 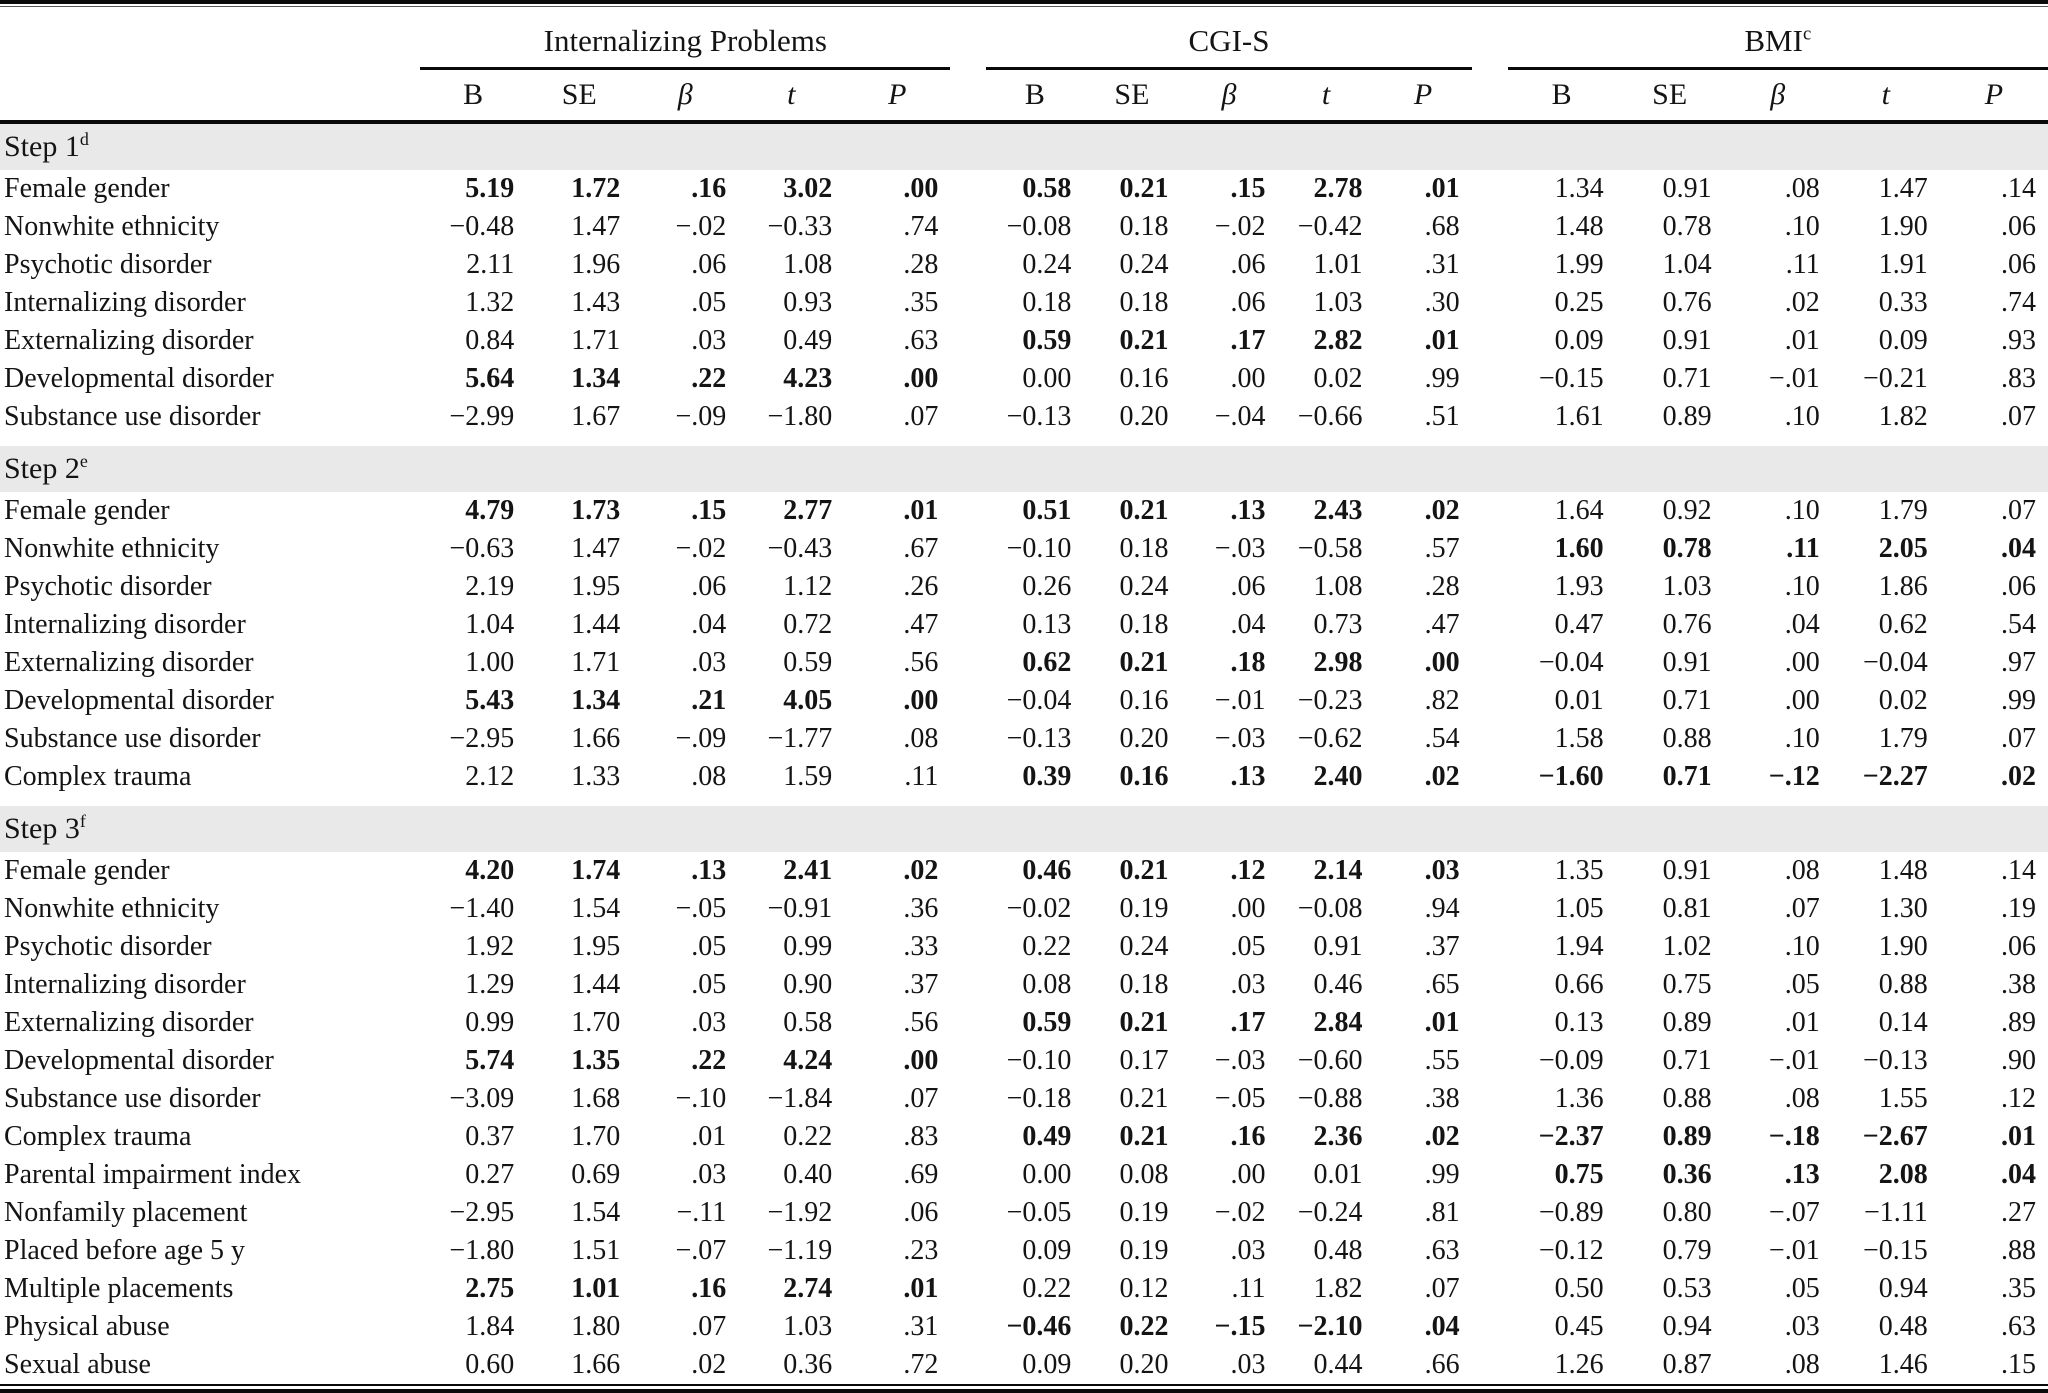 I want to click on value-cell: 0.00, so click(x=1047, y=1174).